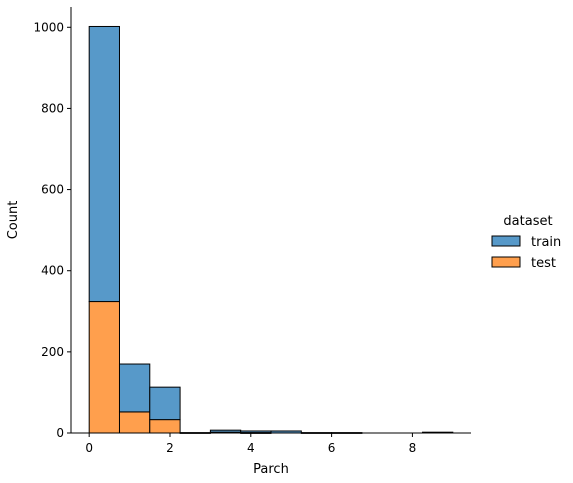  What do you see at coordinates (546, 242) in the screenshot?
I see `legend-label-train: train` at bounding box center [546, 242].